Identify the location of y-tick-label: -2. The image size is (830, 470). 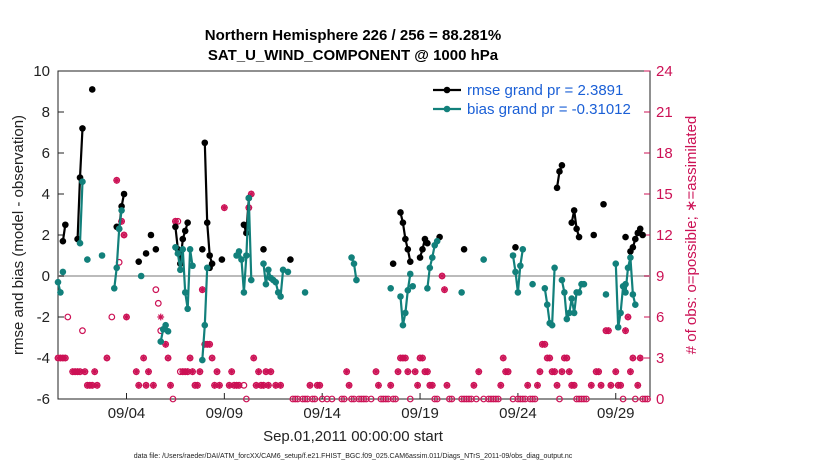
(43, 317).